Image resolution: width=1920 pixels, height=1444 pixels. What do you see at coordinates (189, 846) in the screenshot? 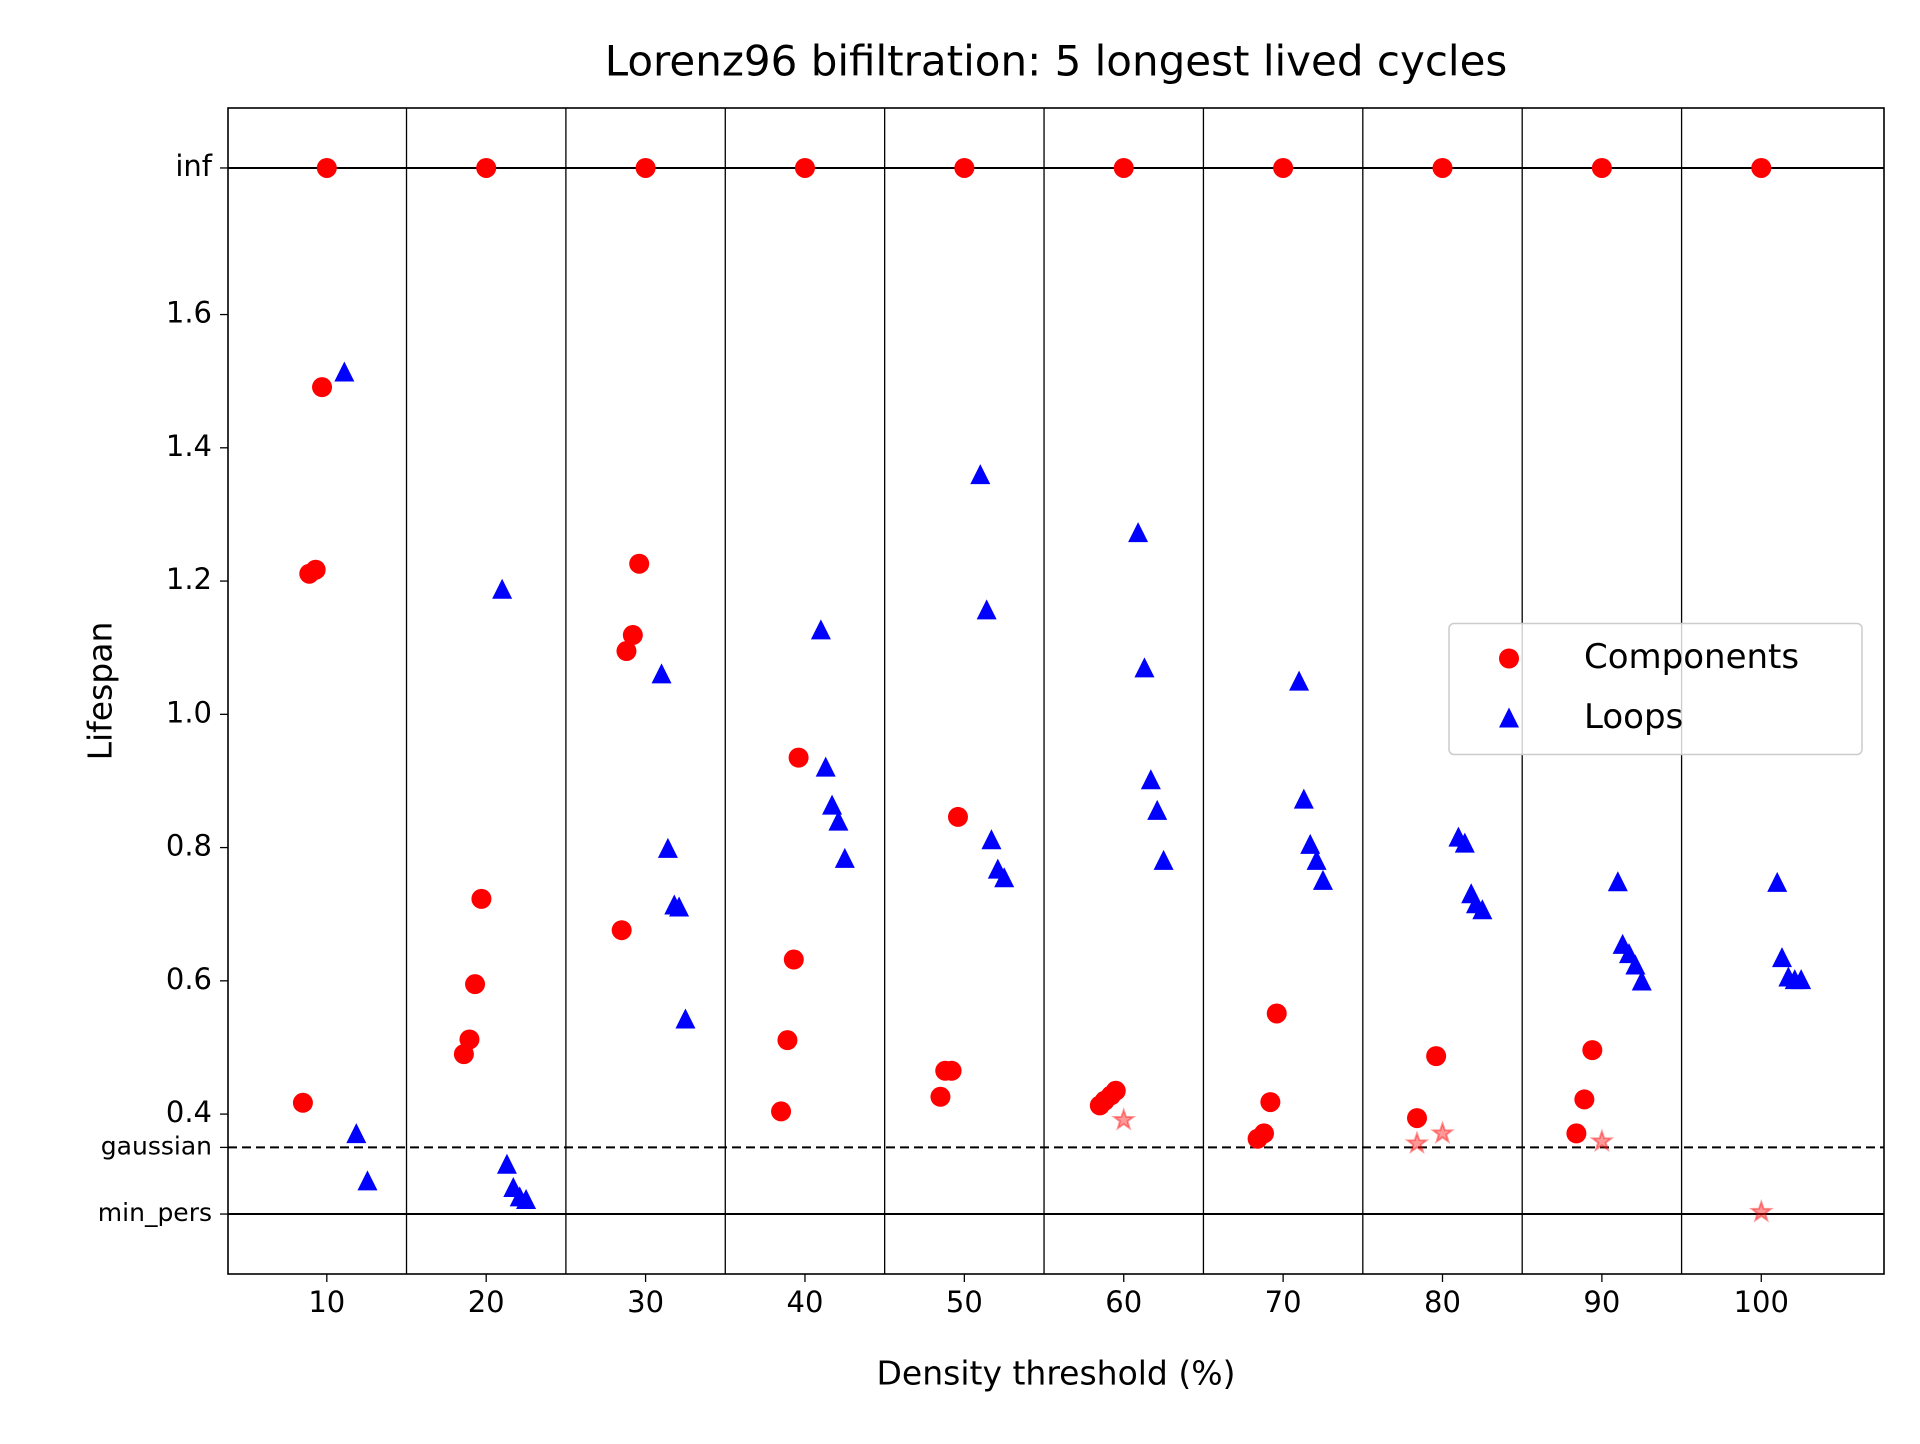
I see `y-tick-label: 0.8` at bounding box center [189, 846].